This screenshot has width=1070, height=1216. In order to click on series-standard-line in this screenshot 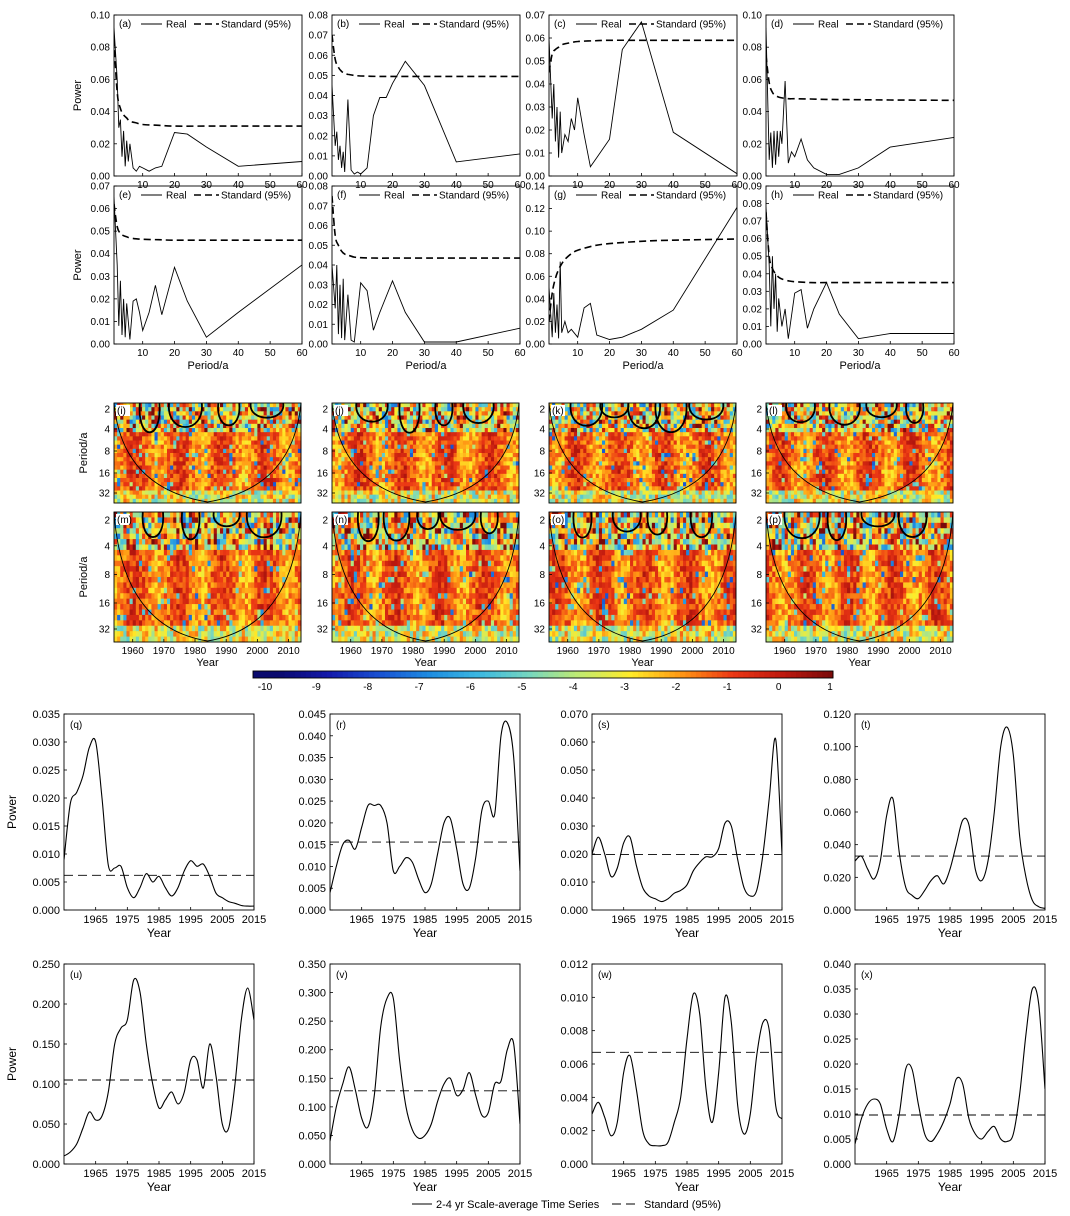, I will do `click(208, 222)`.